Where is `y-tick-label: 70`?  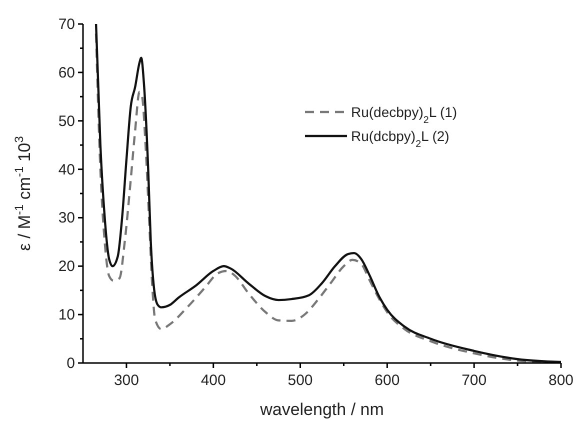 y-tick-label: 70 is located at coordinates (66, 24).